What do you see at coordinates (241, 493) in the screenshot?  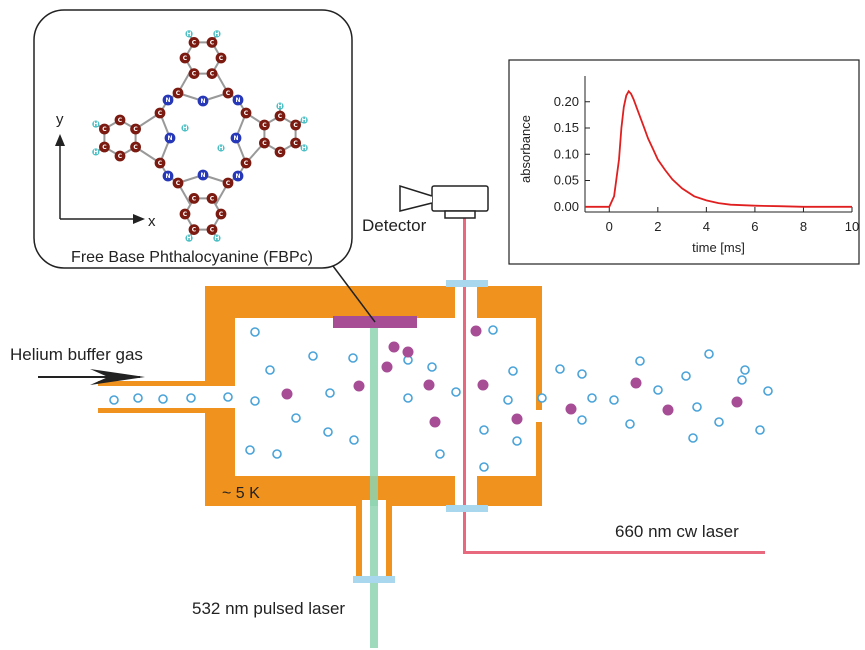 I see `temperature-label: ~ 5 K` at bounding box center [241, 493].